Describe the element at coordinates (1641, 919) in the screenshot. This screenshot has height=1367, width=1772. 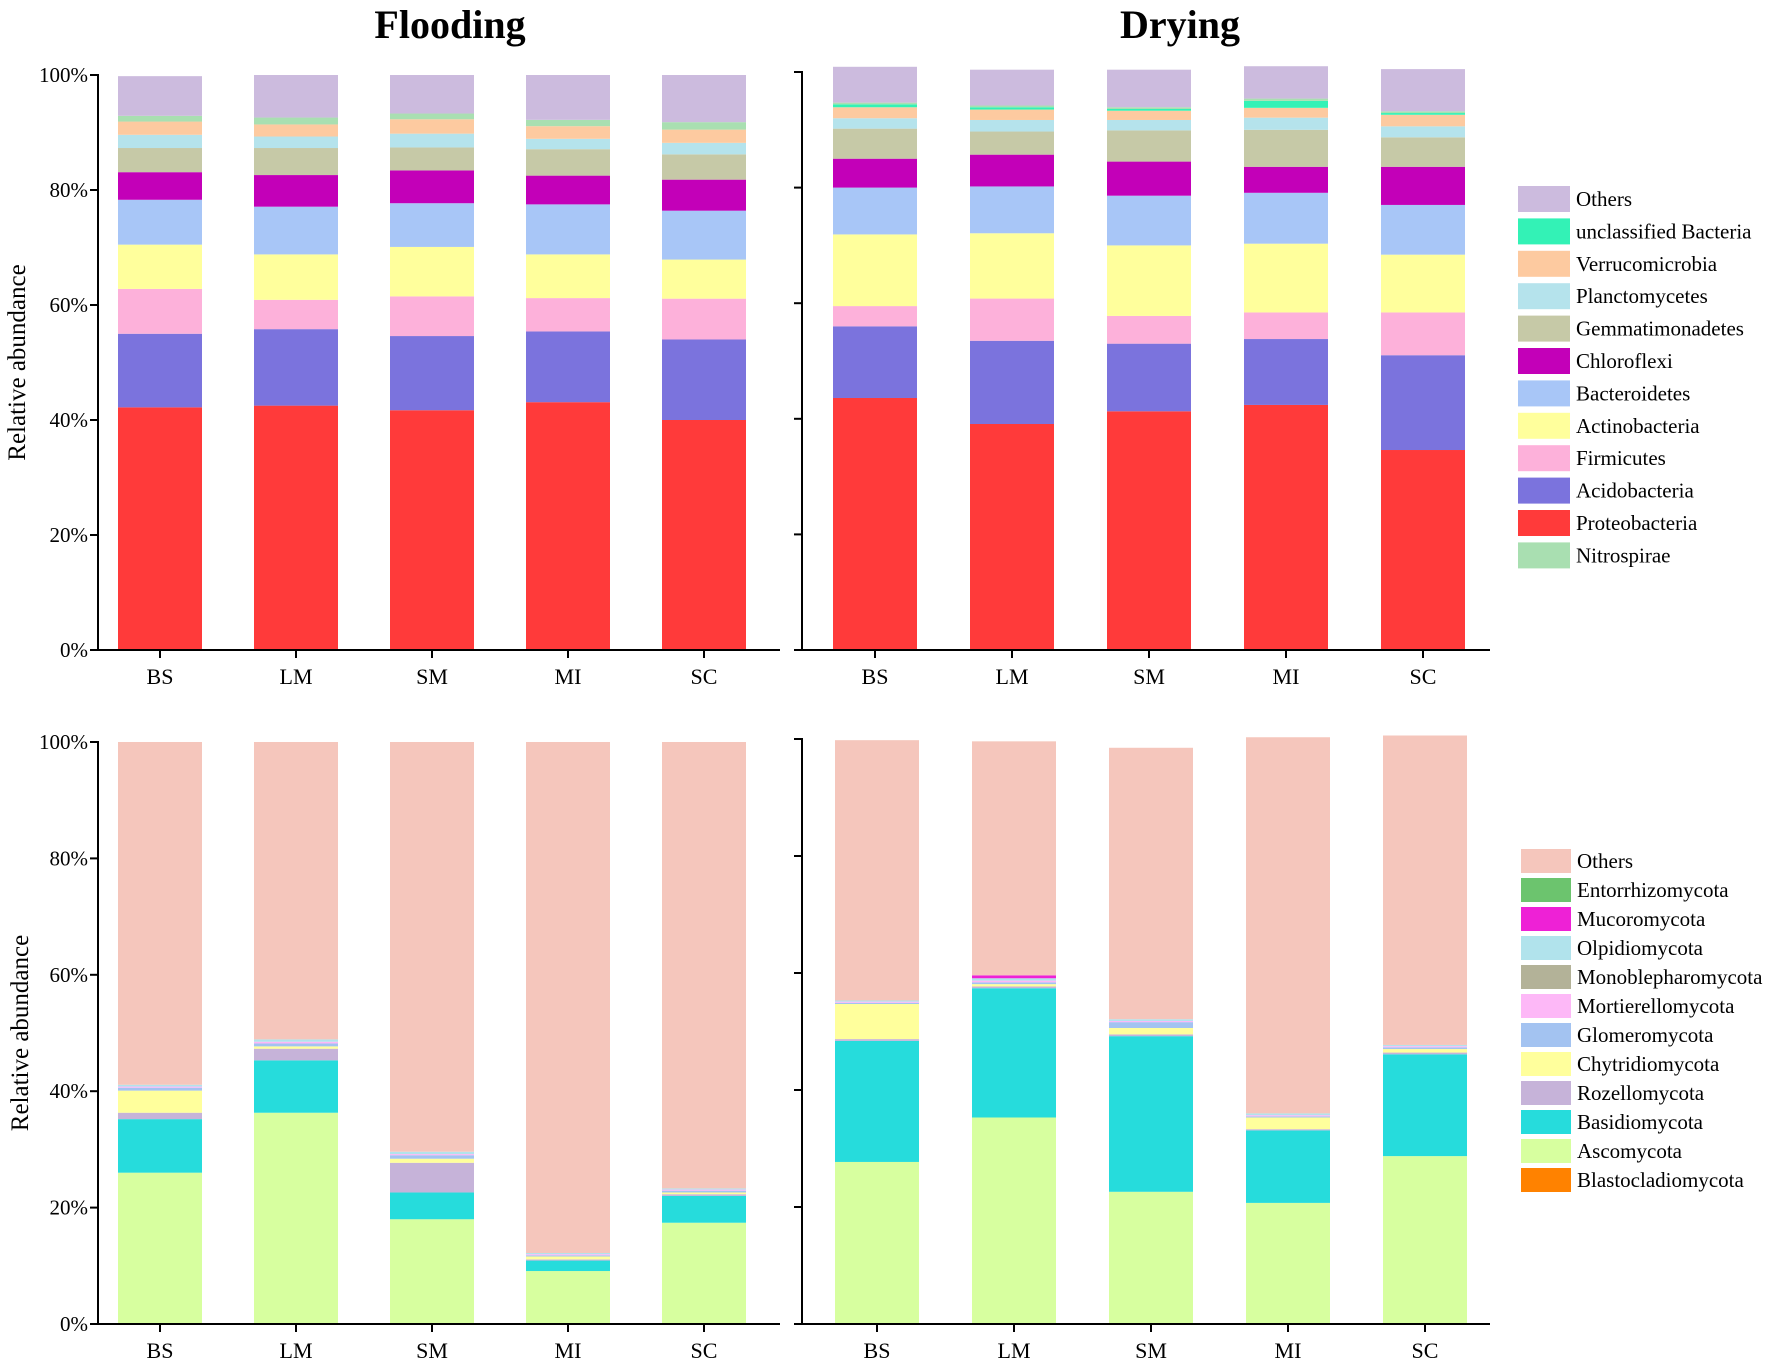
I see `legend-label-mucoromycota: Mucoromycota` at that location.